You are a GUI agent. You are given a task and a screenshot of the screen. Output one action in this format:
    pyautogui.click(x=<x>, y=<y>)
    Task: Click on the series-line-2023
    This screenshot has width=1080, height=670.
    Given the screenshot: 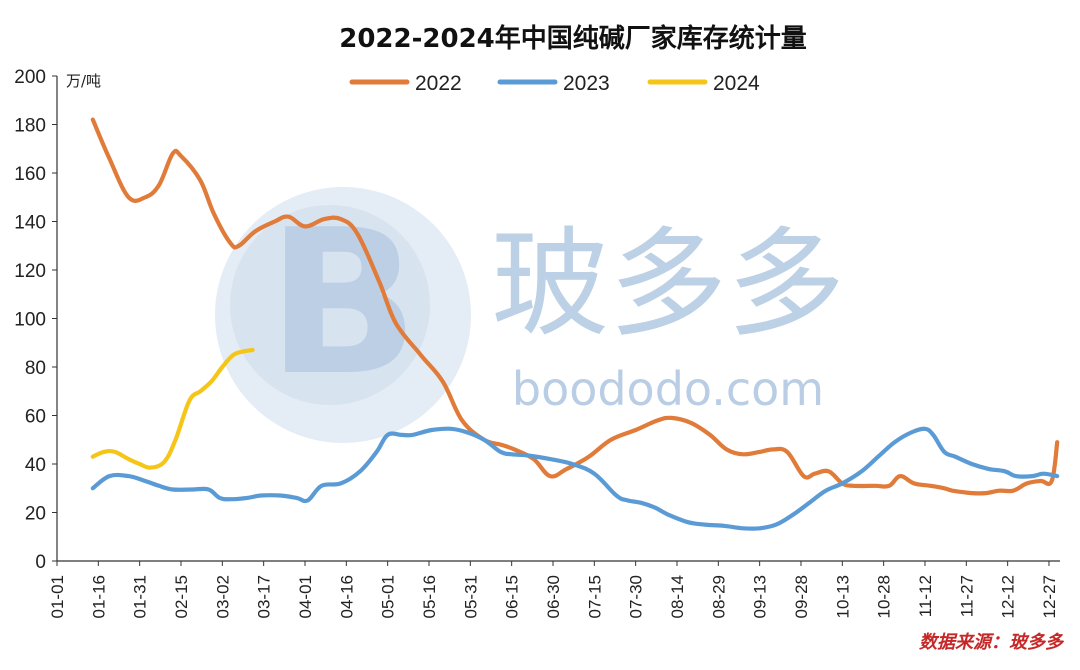 What is the action you would take?
    pyautogui.click(x=575, y=478)
    